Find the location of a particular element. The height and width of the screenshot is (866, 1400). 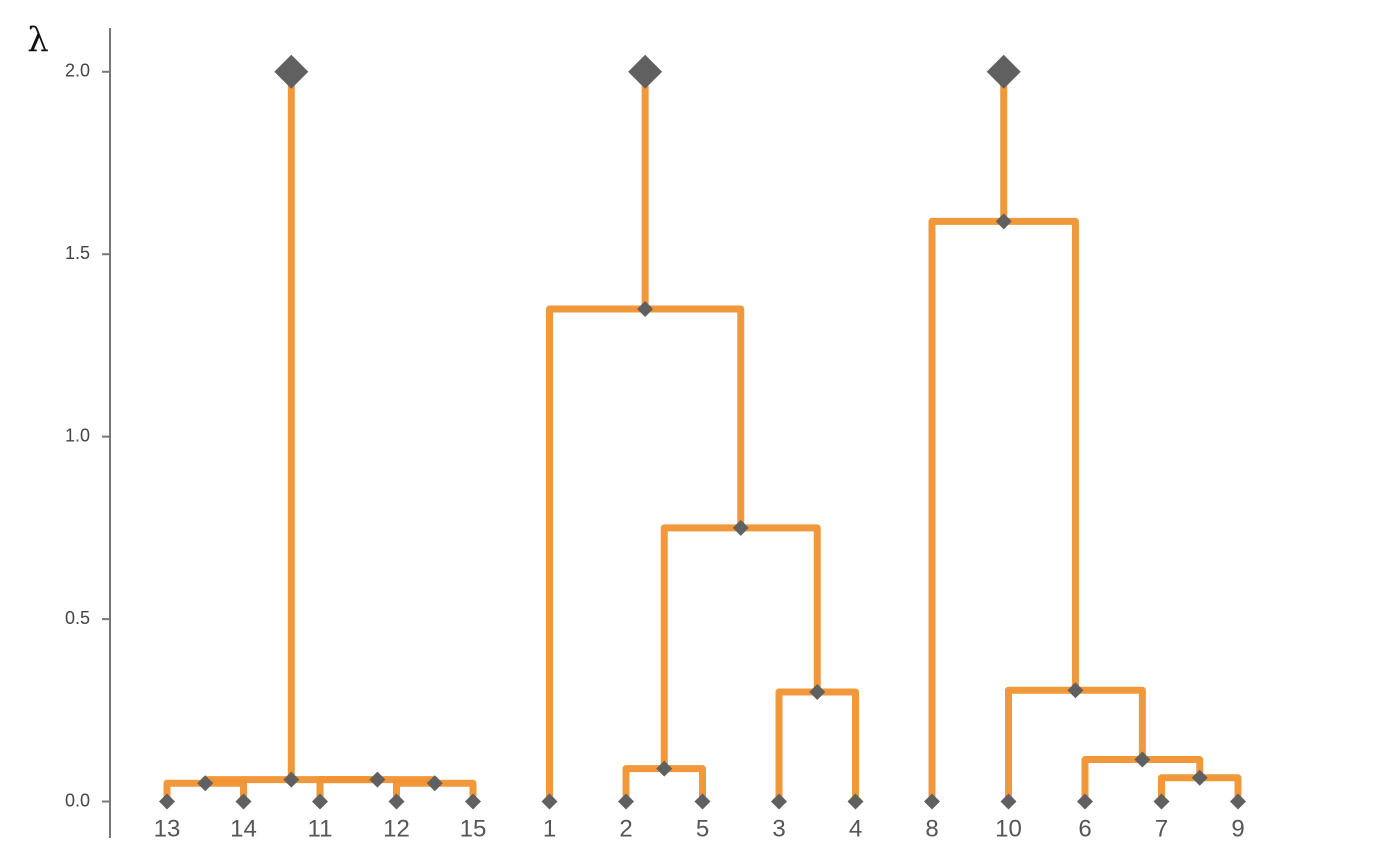

leaf-label: 13 is located at coordinates (167, 828).